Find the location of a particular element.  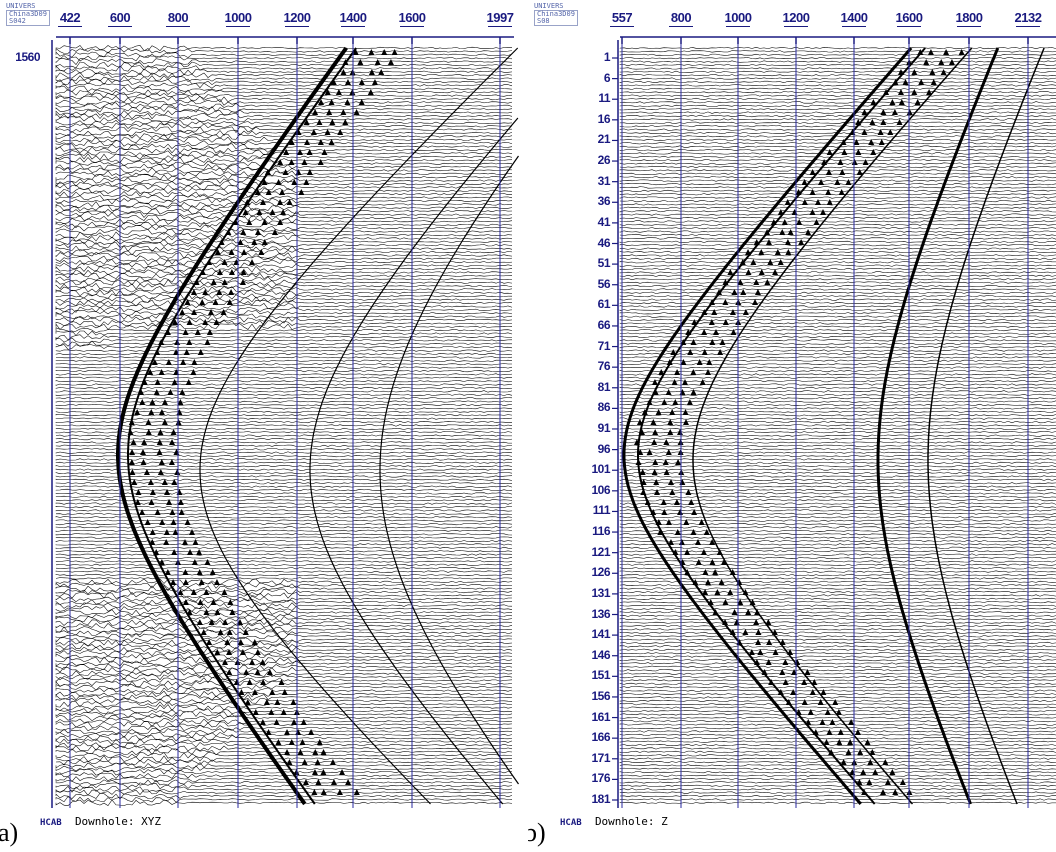

y-tick-label: 66 is located at coordinates (604, 324).